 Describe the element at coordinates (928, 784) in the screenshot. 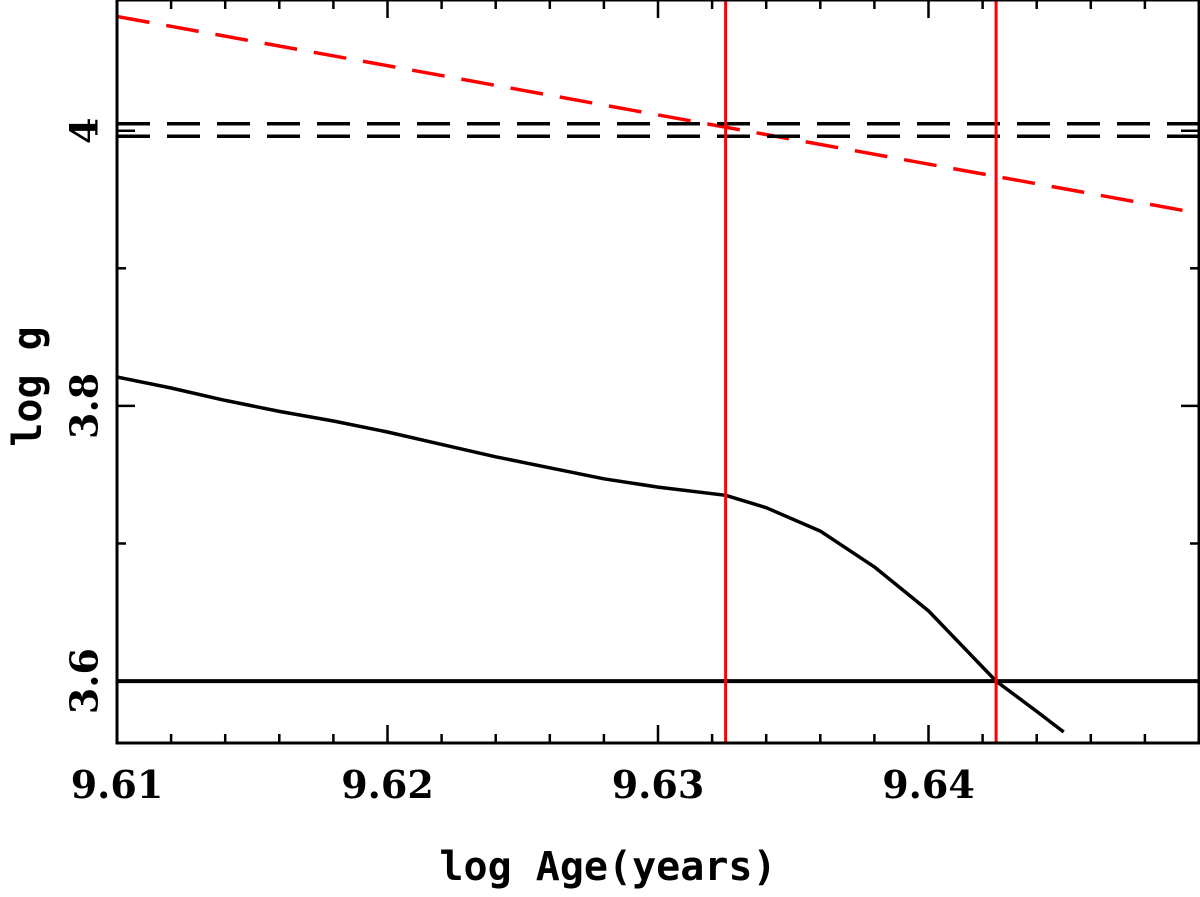

I see `x-tick-label: 9.64` at that location.